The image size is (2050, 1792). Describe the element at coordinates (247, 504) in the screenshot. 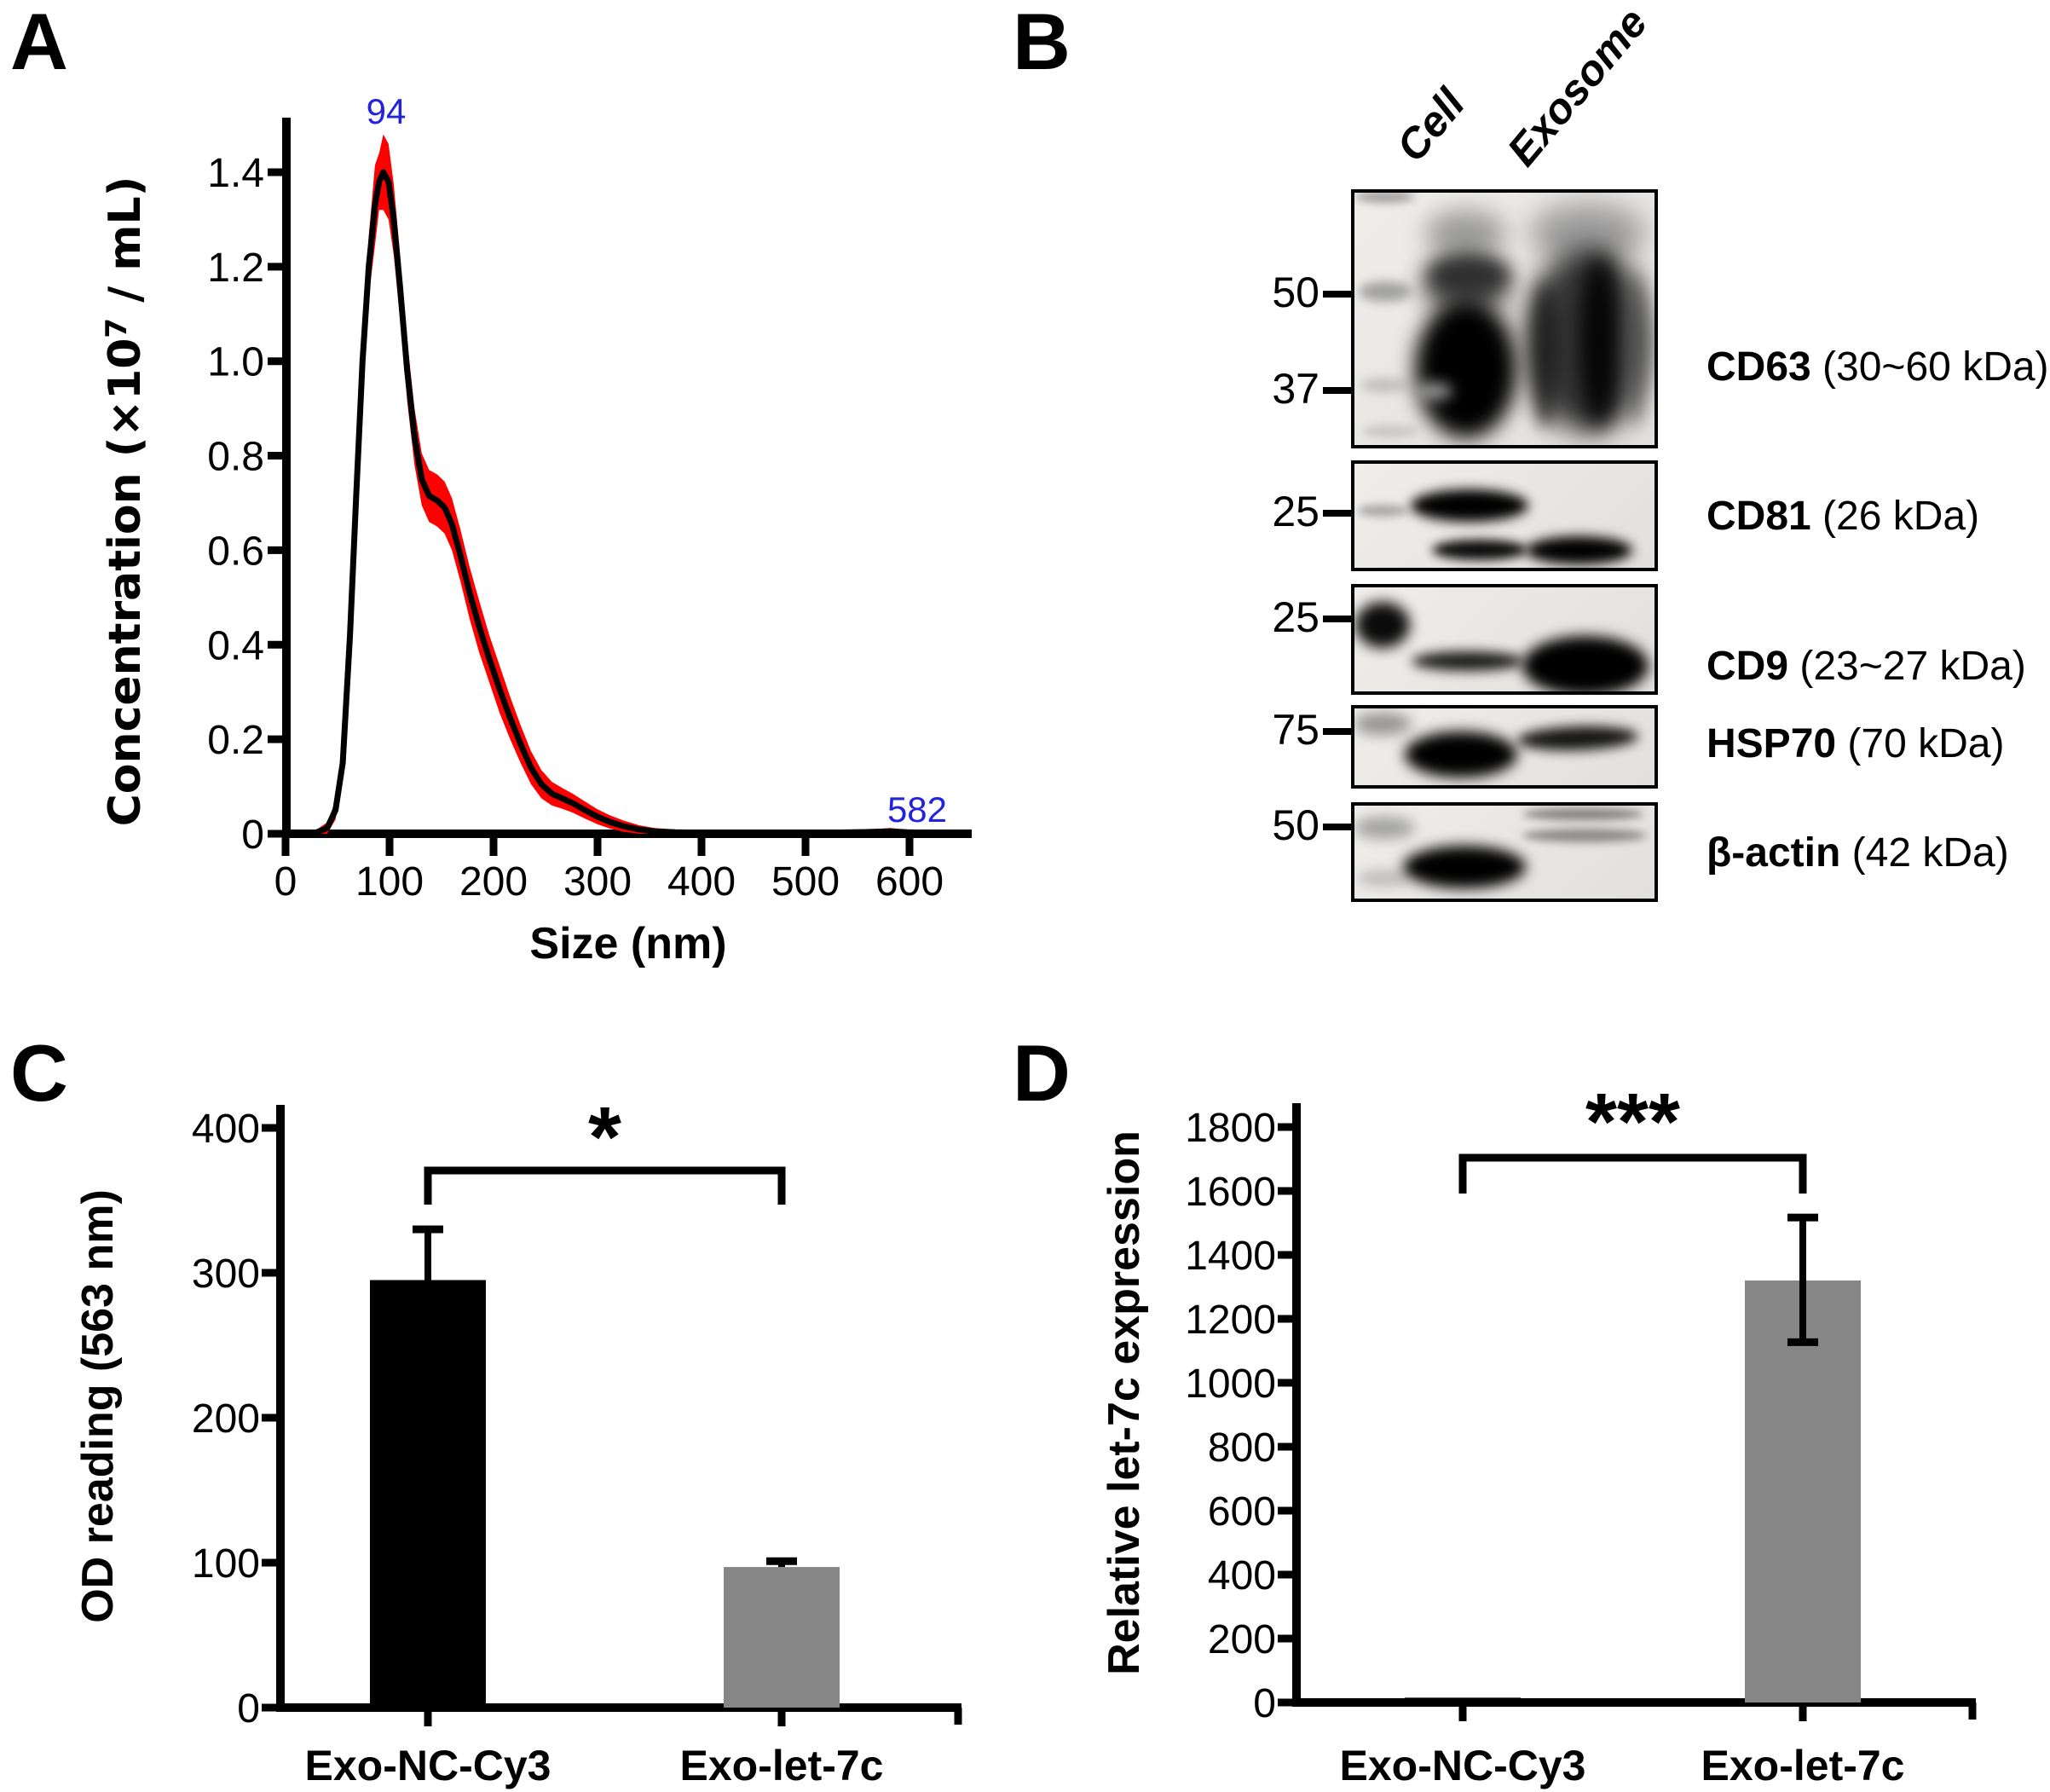

I see `y-ticks: 0 0.2 0.4 0.6 0.8 1.0 1.2 1.4` at that location.